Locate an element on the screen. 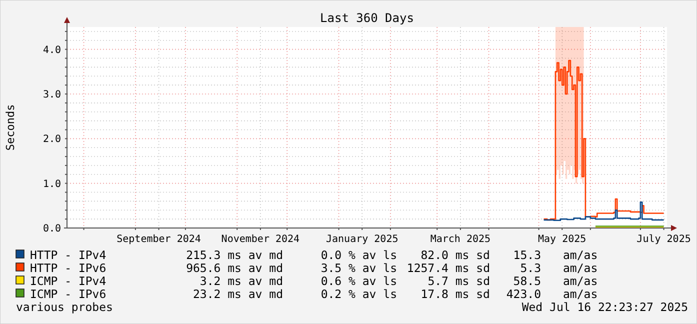 This screenshot has height=324, width=697. y-tick-label: 4.0 is located at coordinates (51, 50).